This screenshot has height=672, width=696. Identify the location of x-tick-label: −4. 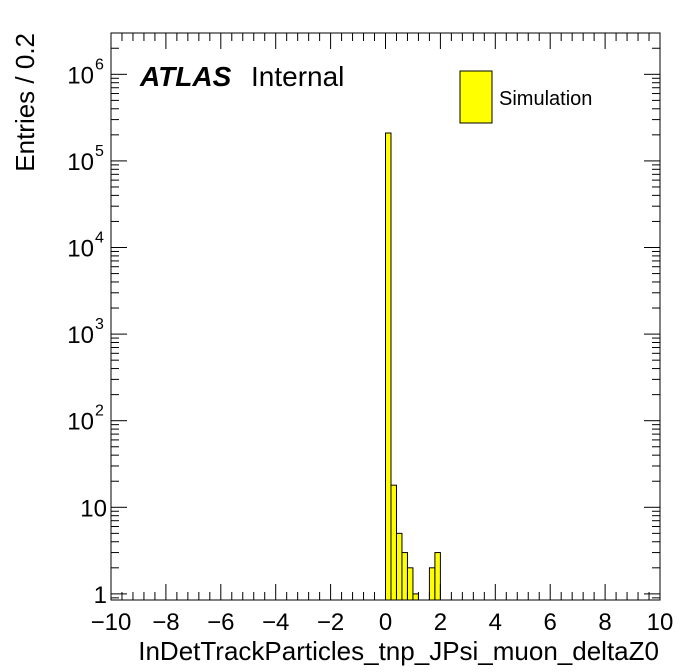
(275, 622).